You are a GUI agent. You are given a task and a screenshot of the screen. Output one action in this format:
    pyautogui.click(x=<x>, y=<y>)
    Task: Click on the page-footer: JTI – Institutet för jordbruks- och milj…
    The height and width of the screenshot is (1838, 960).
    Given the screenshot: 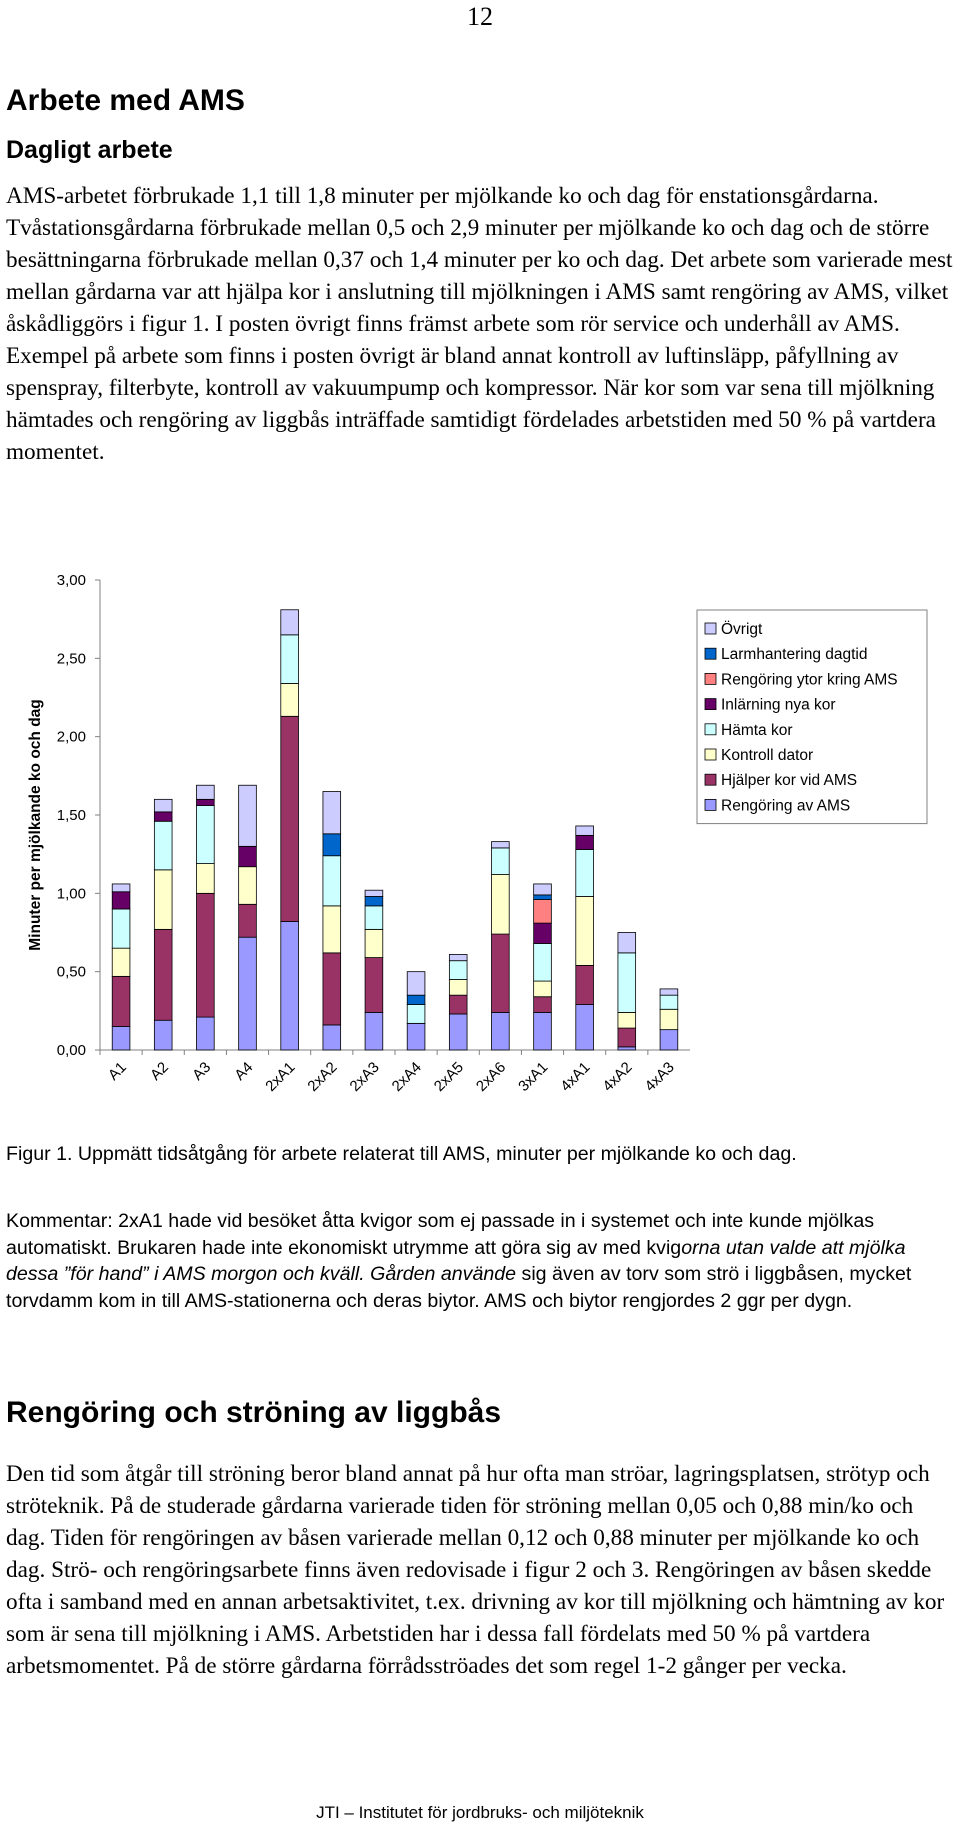 What is the action you would take?
    pyautogui.click(x=480, y=1812)
    